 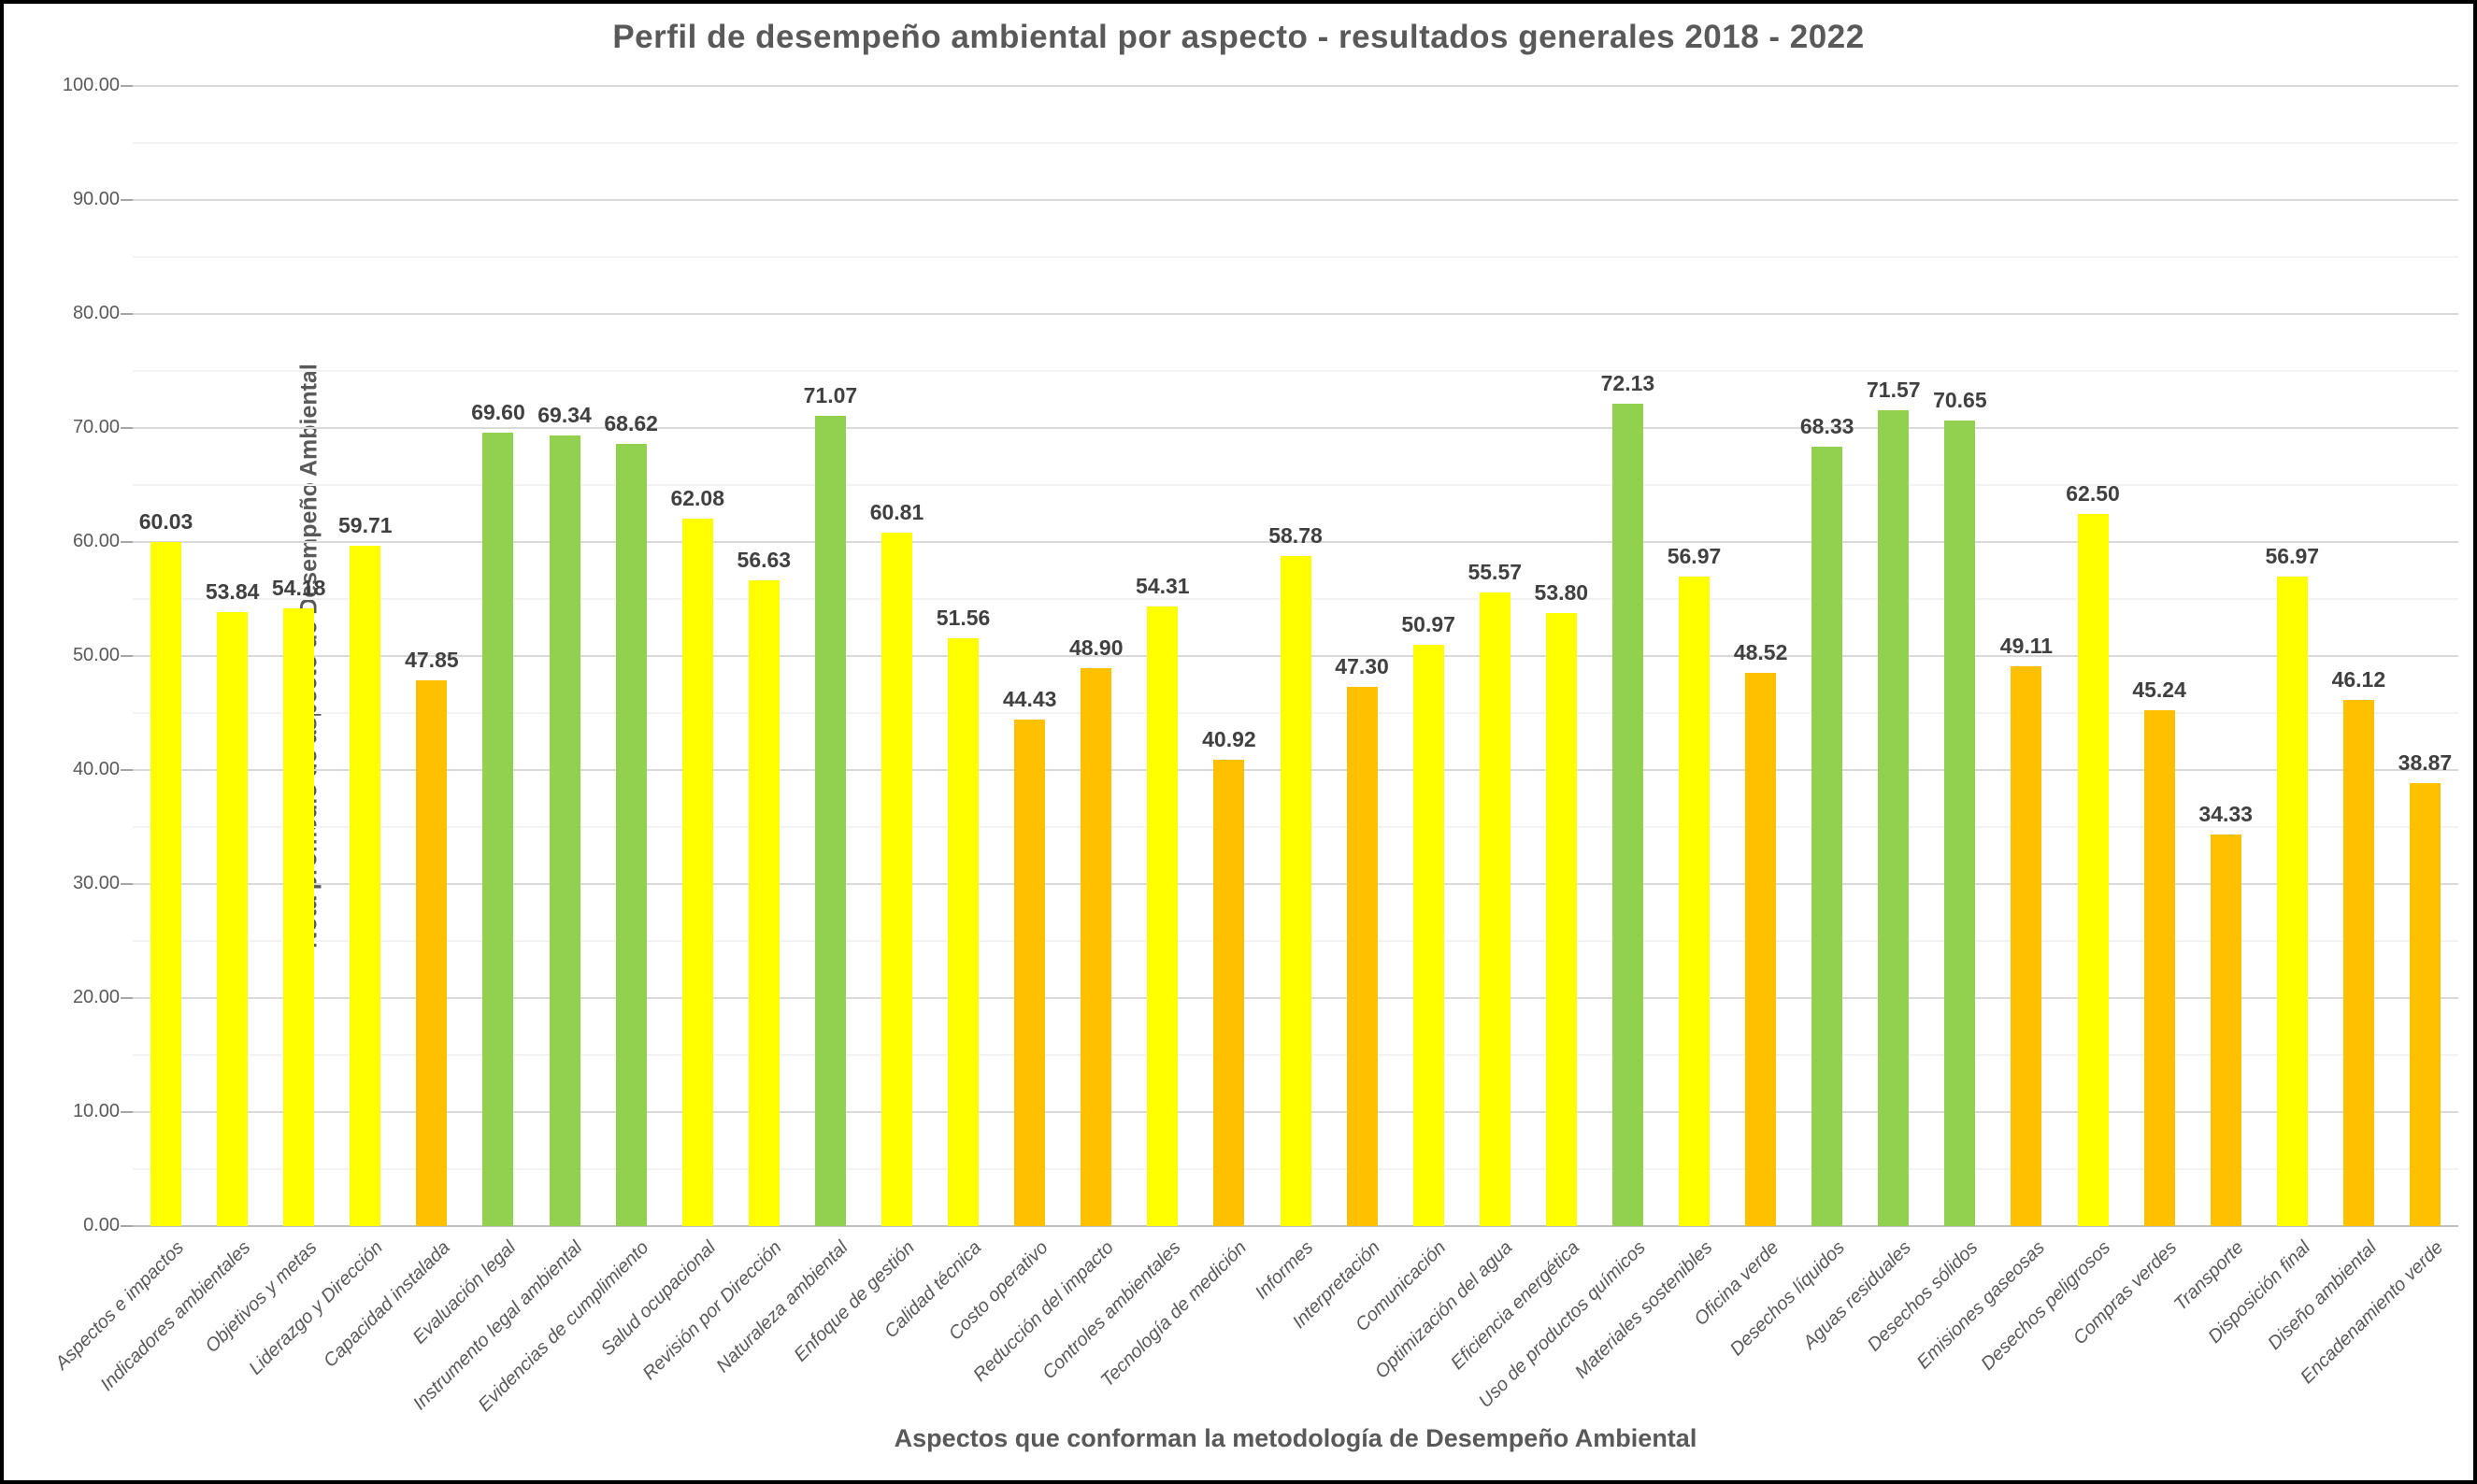 I want to click on bar-value-label: 54.31, so click(x=1163, y=586).